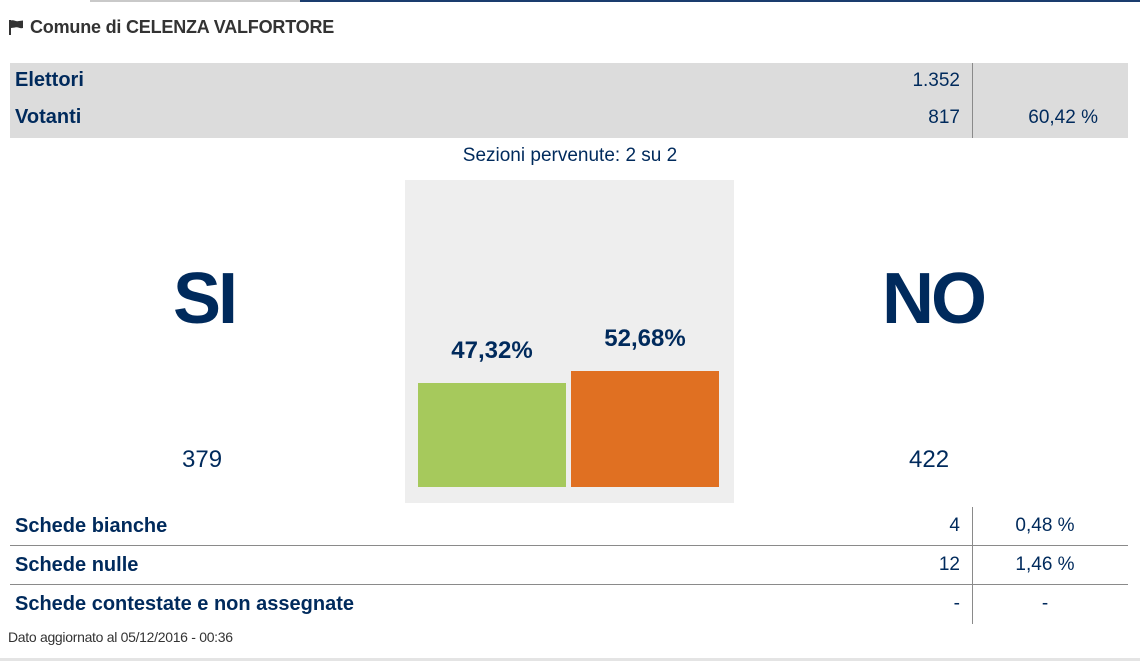  What do you see at coordinates (185, 604) in the screenshot?
I see `schede-contestate-label: Schede contestate e non assegnate` at bounding box center [185, 604].